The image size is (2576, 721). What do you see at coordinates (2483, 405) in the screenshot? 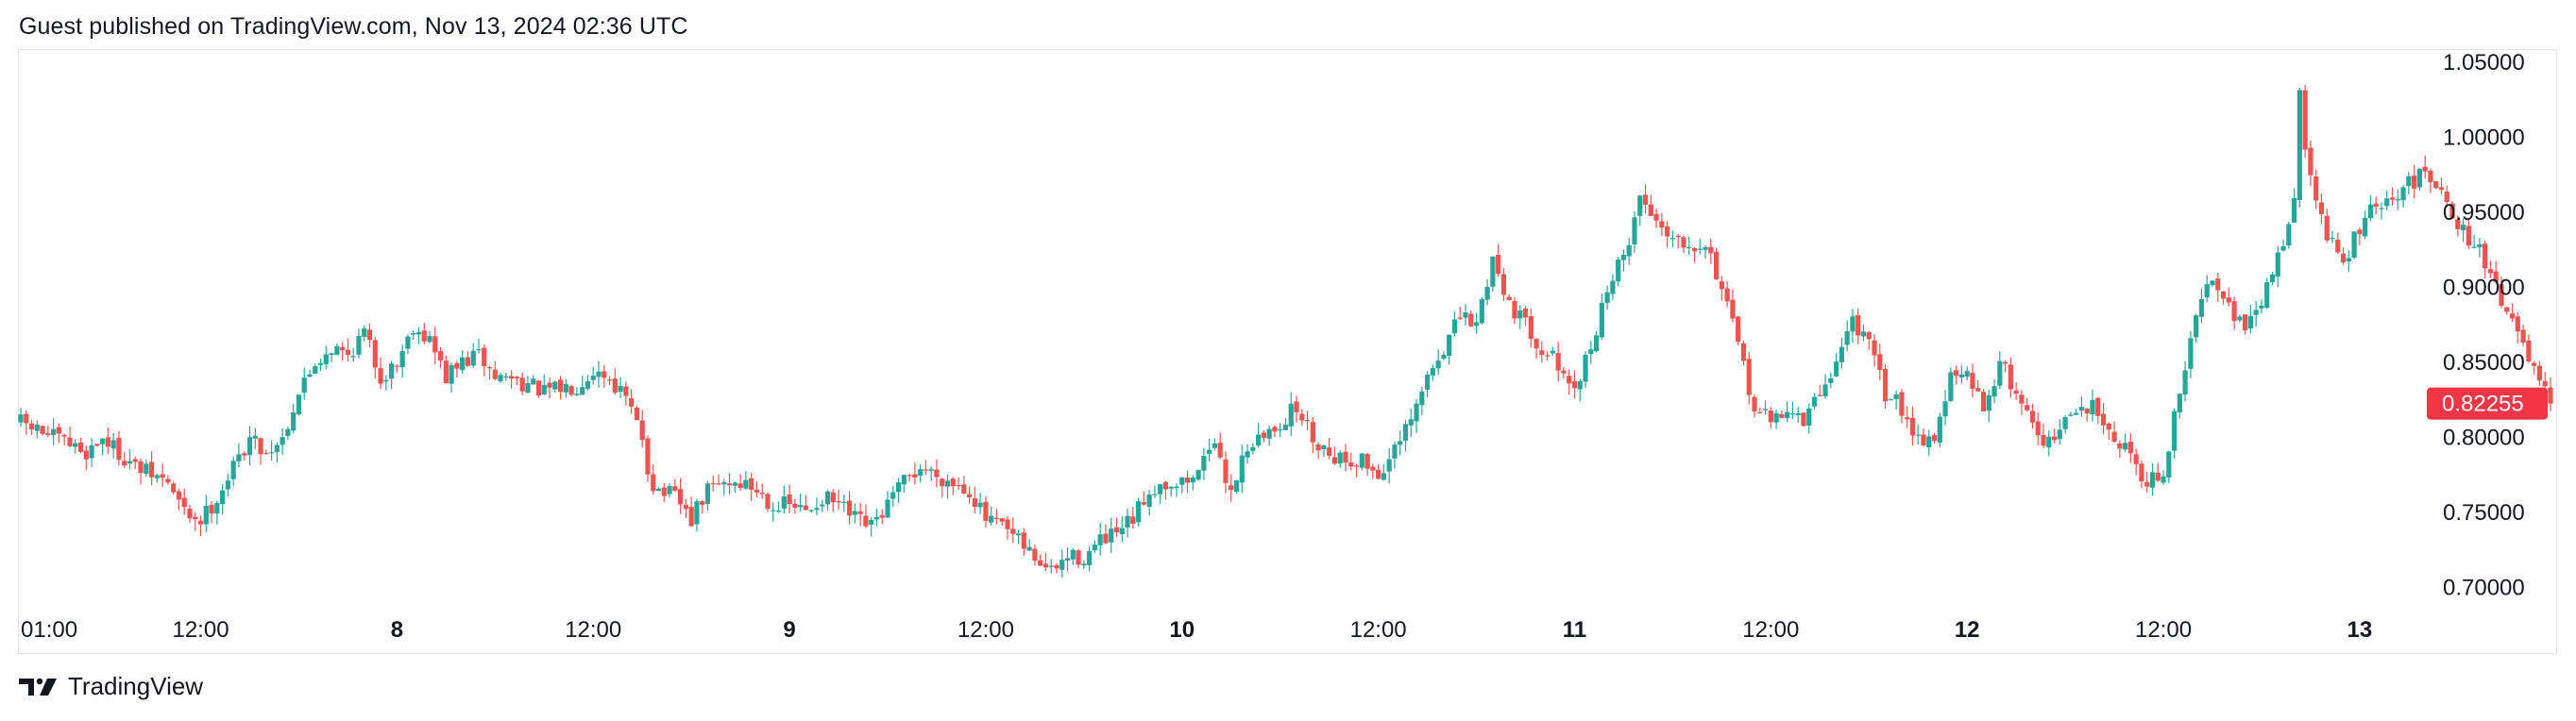
I see `last-price-label: 0.82255` at bounding box center [2483, 405].